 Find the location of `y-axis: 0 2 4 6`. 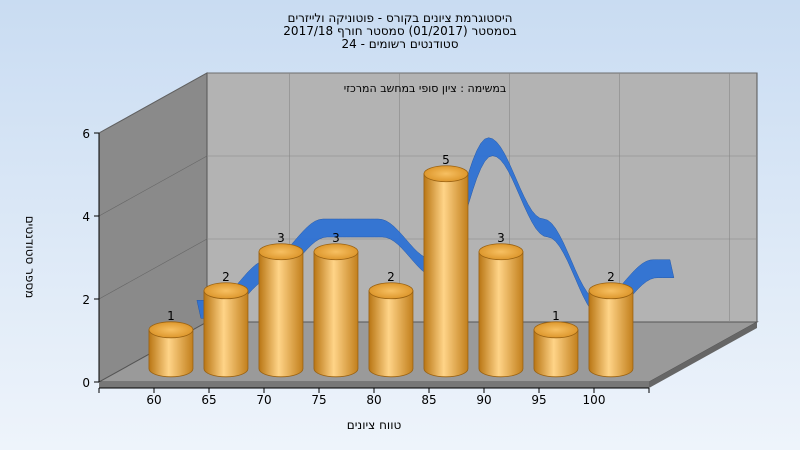

y-axis: 0 2 4 6 is located at coordinates (91, 258).